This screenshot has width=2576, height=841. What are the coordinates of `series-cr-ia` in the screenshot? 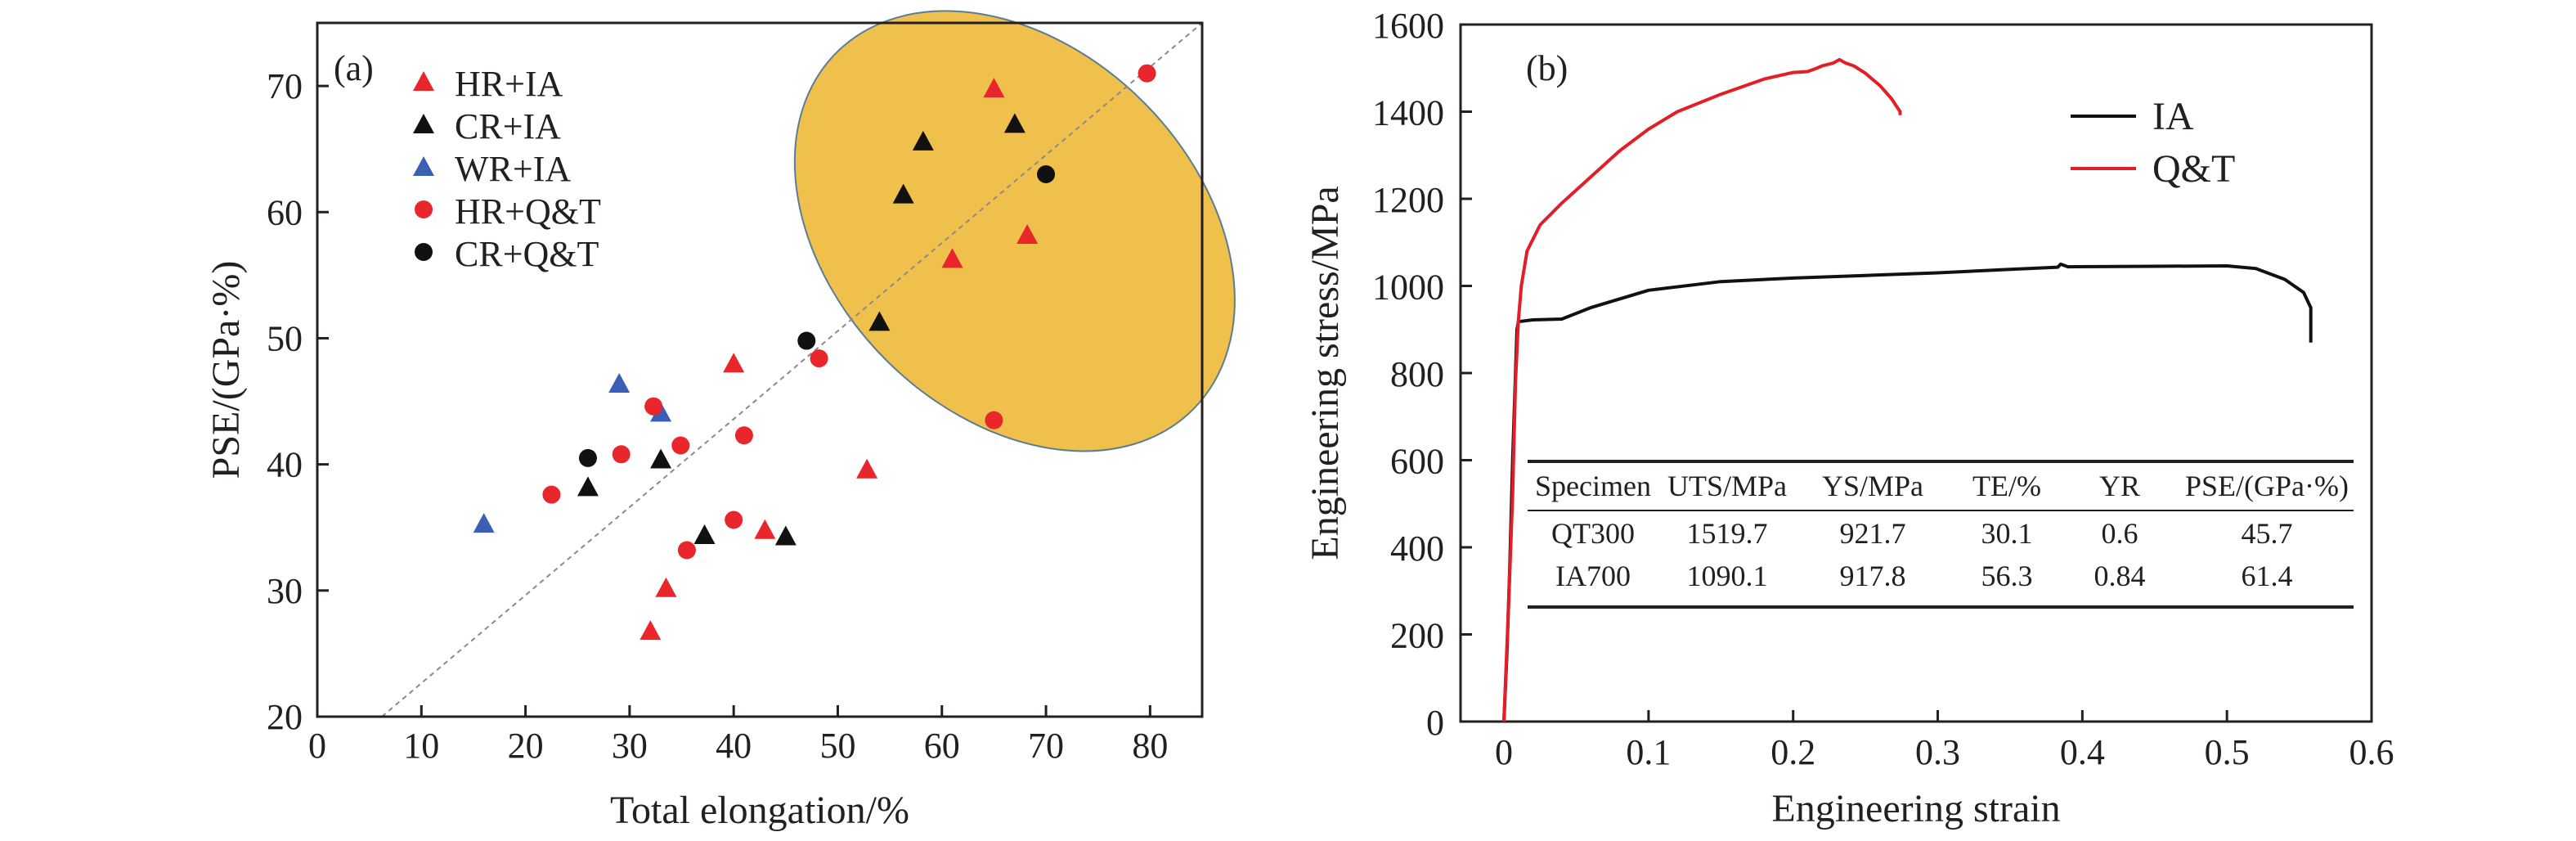 It's located at (801, 329).